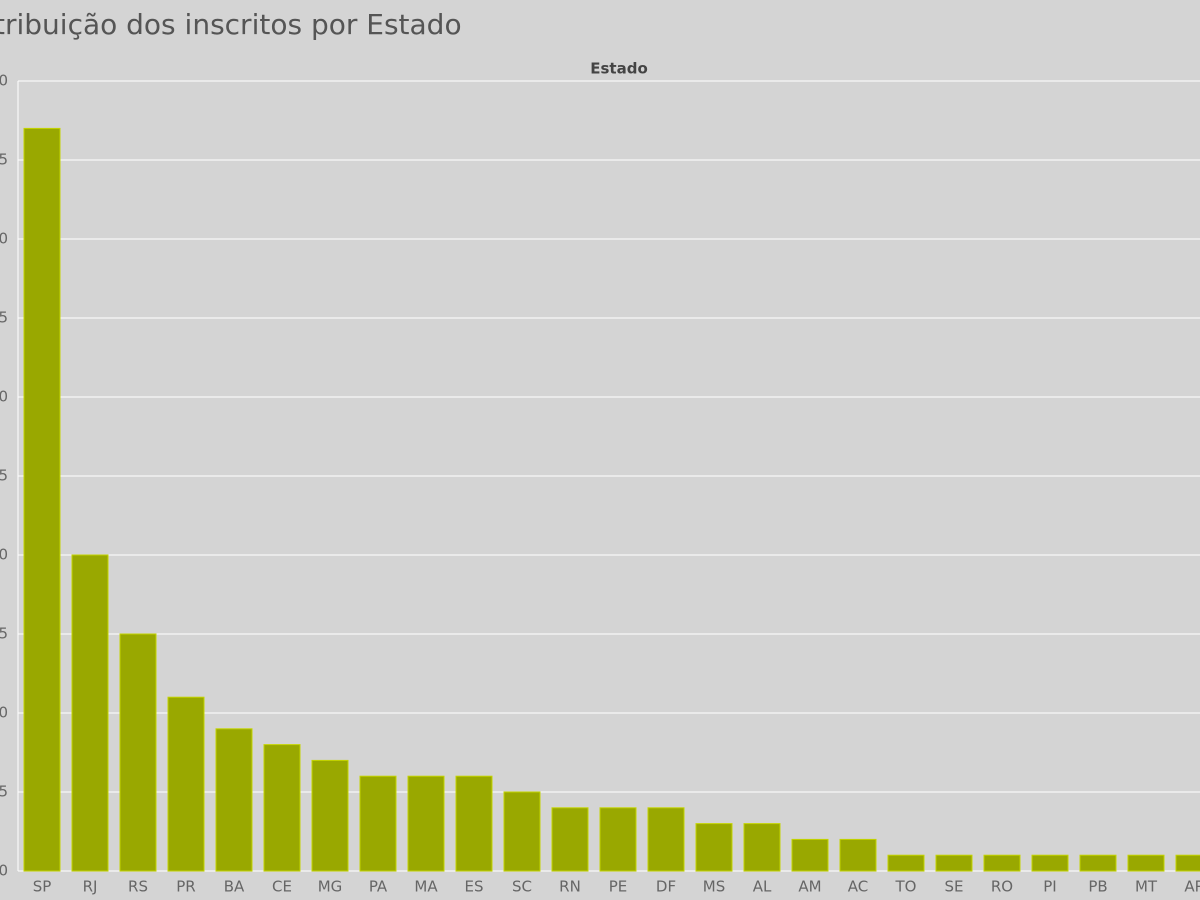  I want to click on x-tick-label: PA, so click(378, 887).